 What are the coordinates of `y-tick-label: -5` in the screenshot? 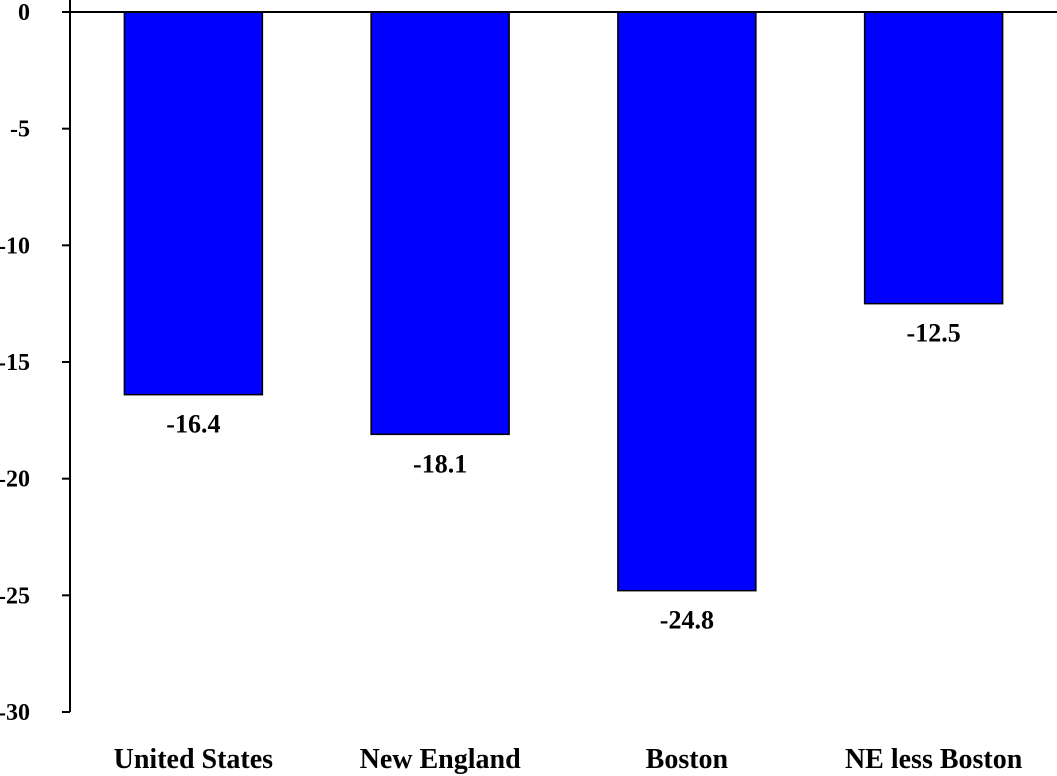 It's located at (20, 130).